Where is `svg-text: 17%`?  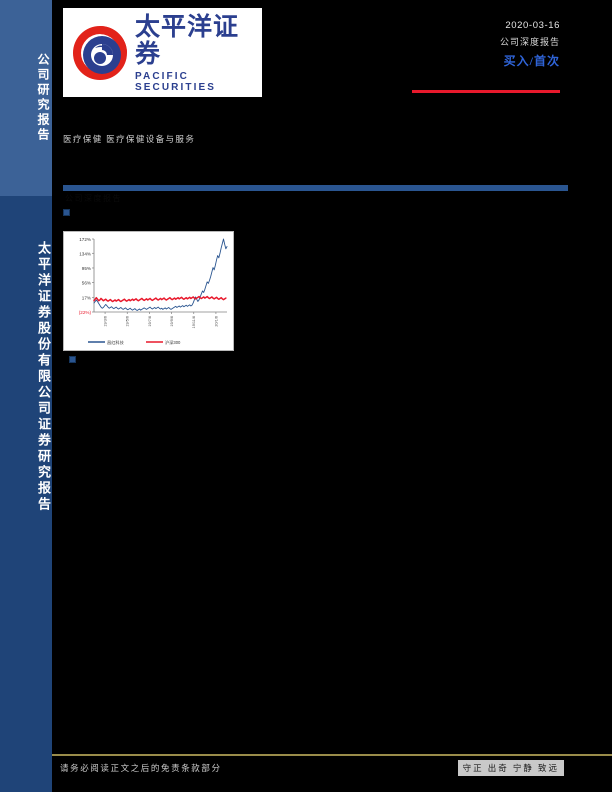
svg-text: 17% is located at coordinates (86, 297).